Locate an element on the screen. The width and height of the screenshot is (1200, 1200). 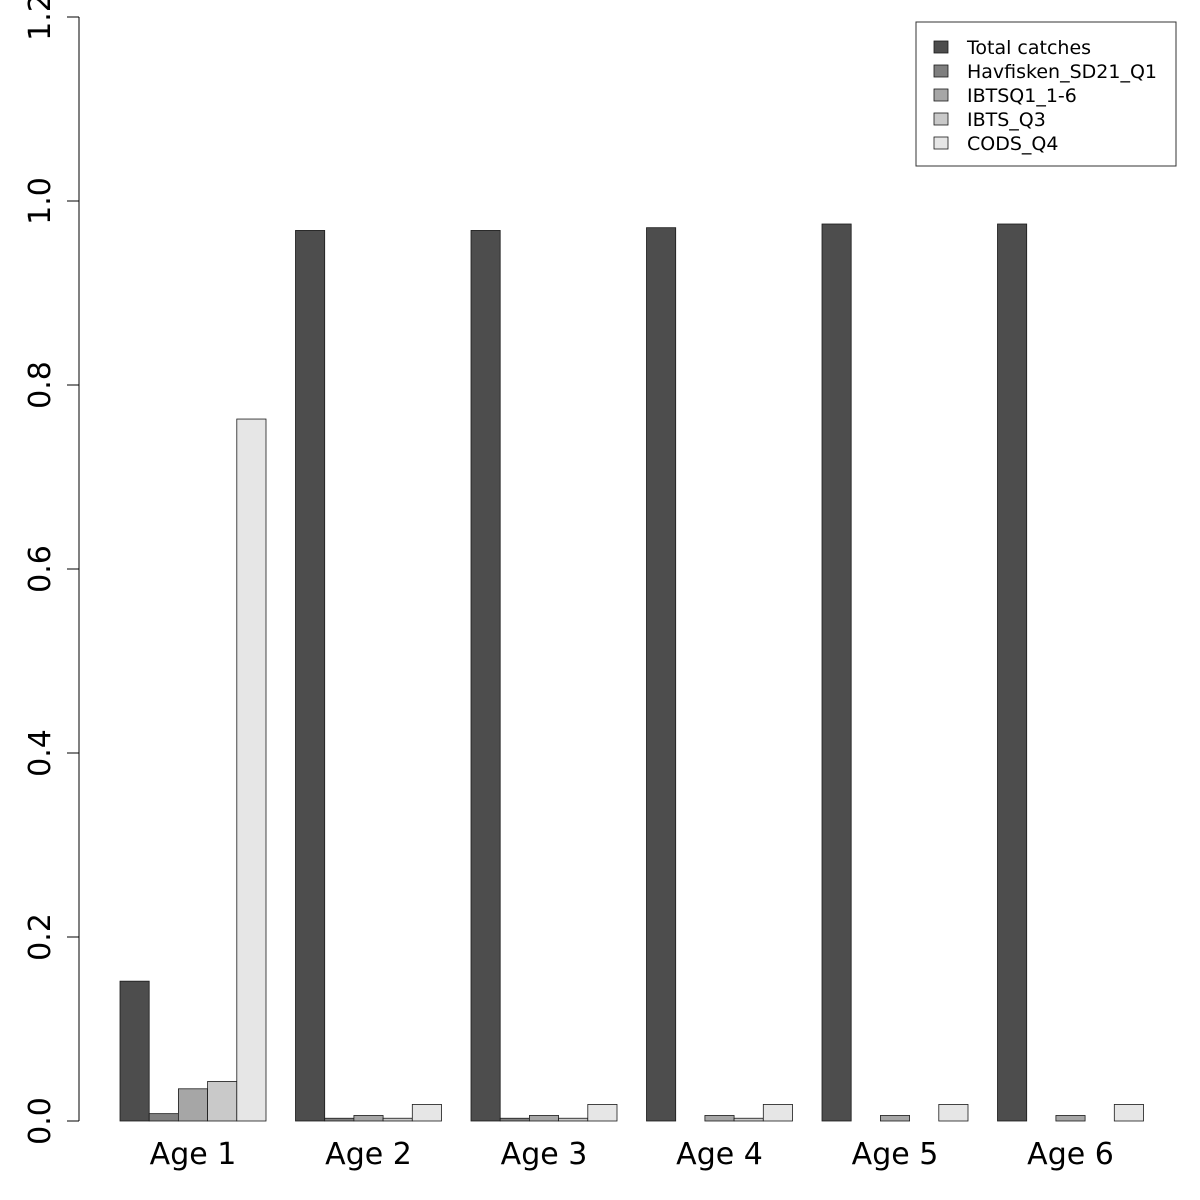
legend-item: CODS_Q4 is located at coordinates (995, 144).